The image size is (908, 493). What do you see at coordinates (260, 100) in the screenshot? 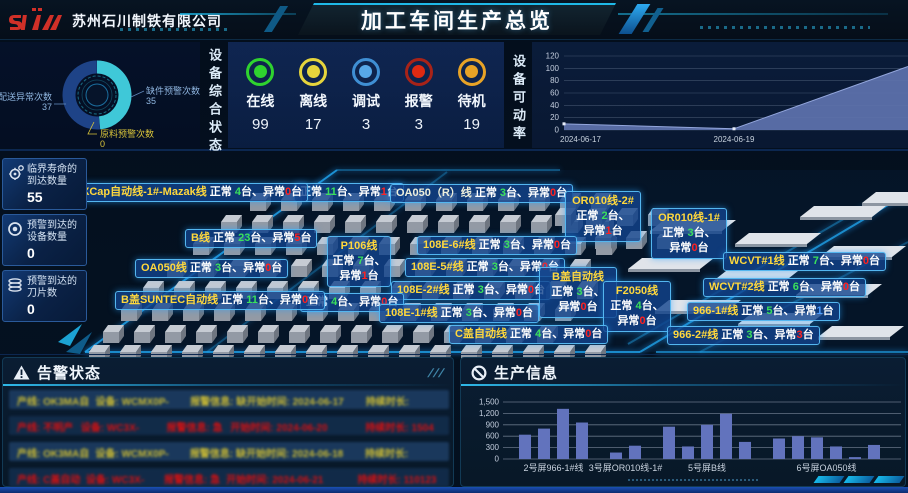
I see `state-label: 在线` at bounding box center [260, 100].